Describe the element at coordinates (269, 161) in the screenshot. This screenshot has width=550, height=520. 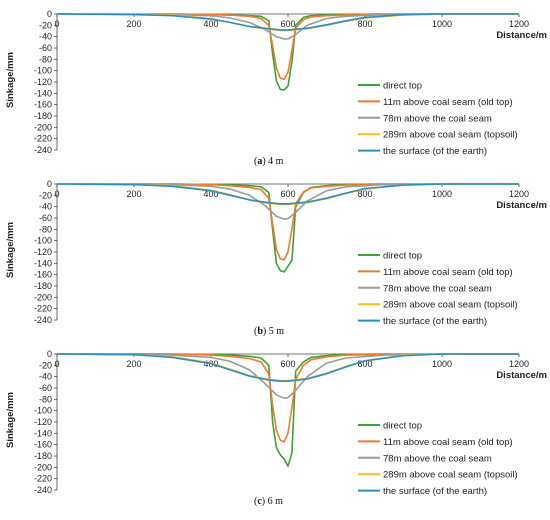
I see `panel-caption: (a) 4 m` at that location.